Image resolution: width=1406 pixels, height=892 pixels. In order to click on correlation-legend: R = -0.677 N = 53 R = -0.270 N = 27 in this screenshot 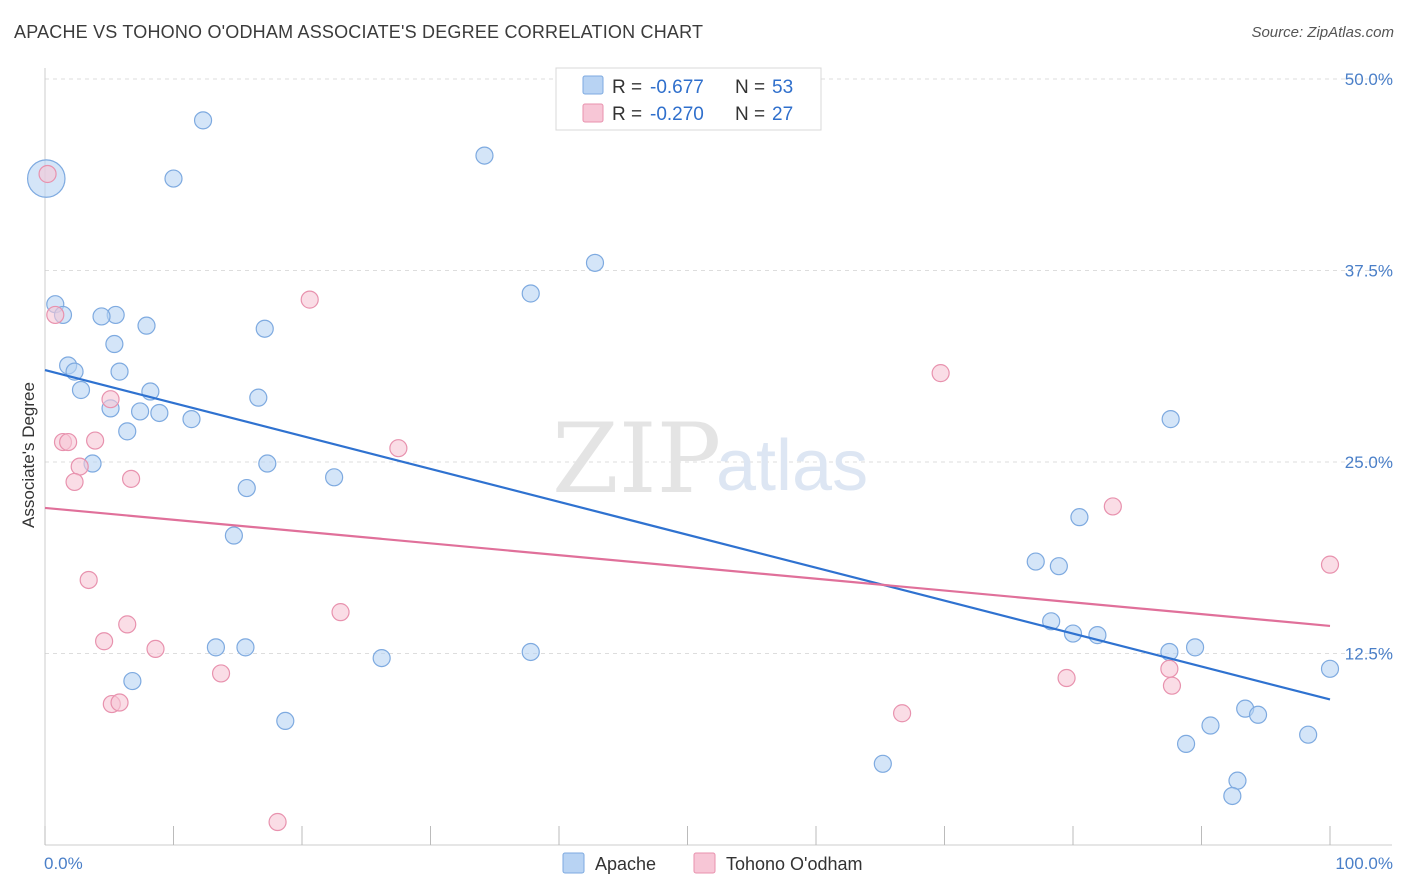, I will do `click(688, 99)`.